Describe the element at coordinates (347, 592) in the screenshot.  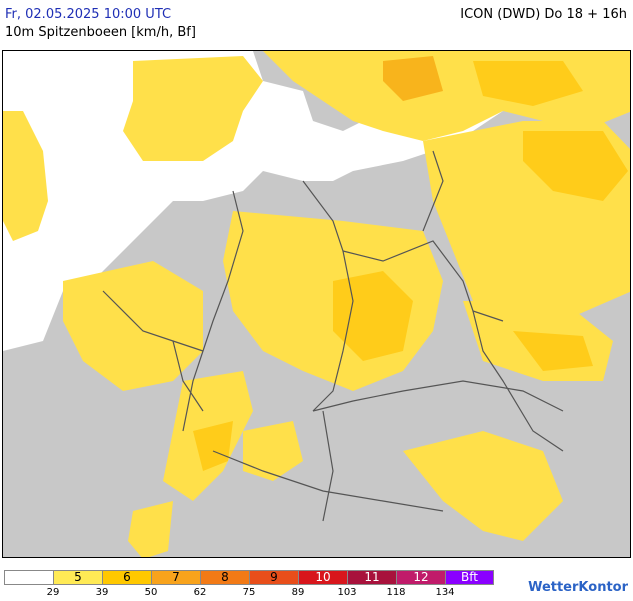
I see `legend-tick: 103` at that location.